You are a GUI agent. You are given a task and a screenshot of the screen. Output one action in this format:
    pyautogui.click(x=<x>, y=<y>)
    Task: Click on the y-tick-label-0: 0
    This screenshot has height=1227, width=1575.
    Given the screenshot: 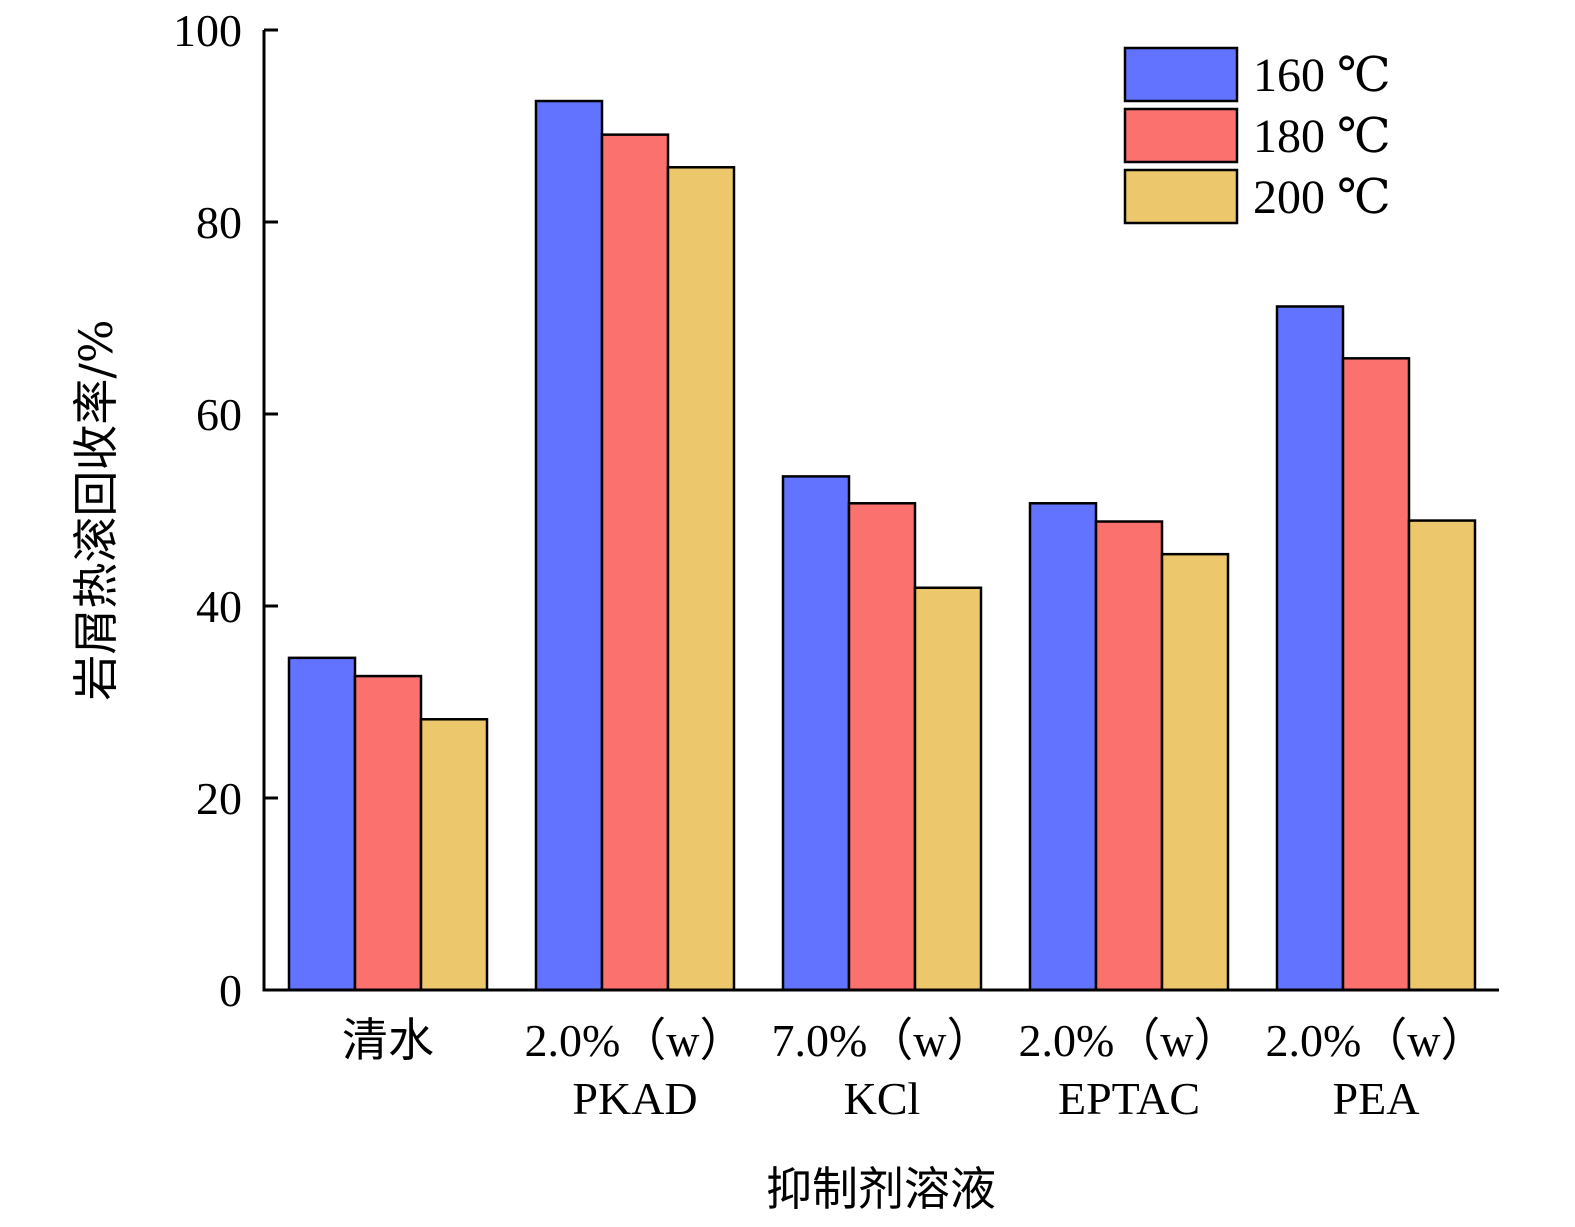 What is the action you would take?
    pyautogui.click(x=230, y=990)
    